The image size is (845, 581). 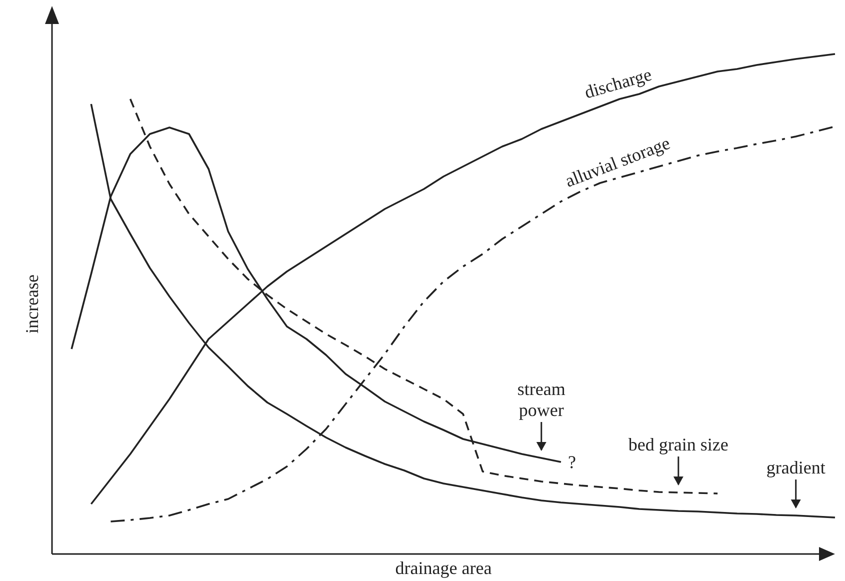 What do you see at coordinates (541, 399) in the screenshot?
I see `series-label: stream power` at bounding box center [541, 399].